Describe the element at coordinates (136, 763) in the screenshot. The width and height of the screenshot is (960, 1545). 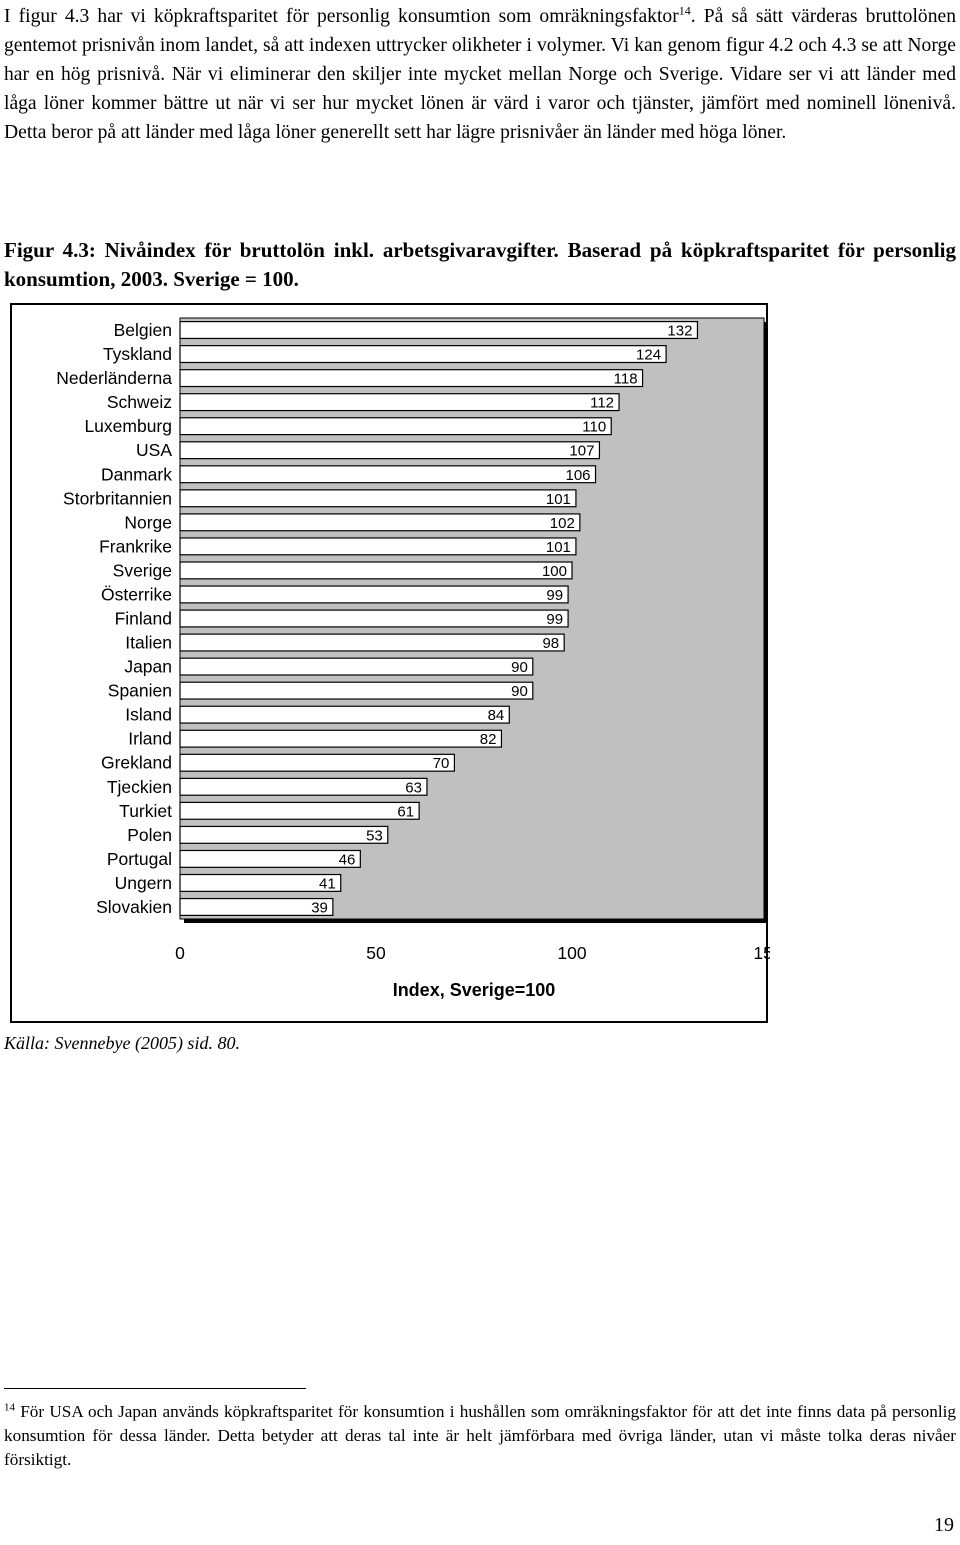
I see `category-label-grekland: Grekland` at that location.